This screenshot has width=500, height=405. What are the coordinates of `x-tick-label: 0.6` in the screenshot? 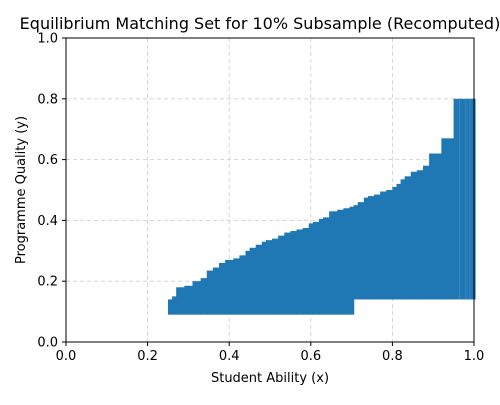 It's located at (310, 356).